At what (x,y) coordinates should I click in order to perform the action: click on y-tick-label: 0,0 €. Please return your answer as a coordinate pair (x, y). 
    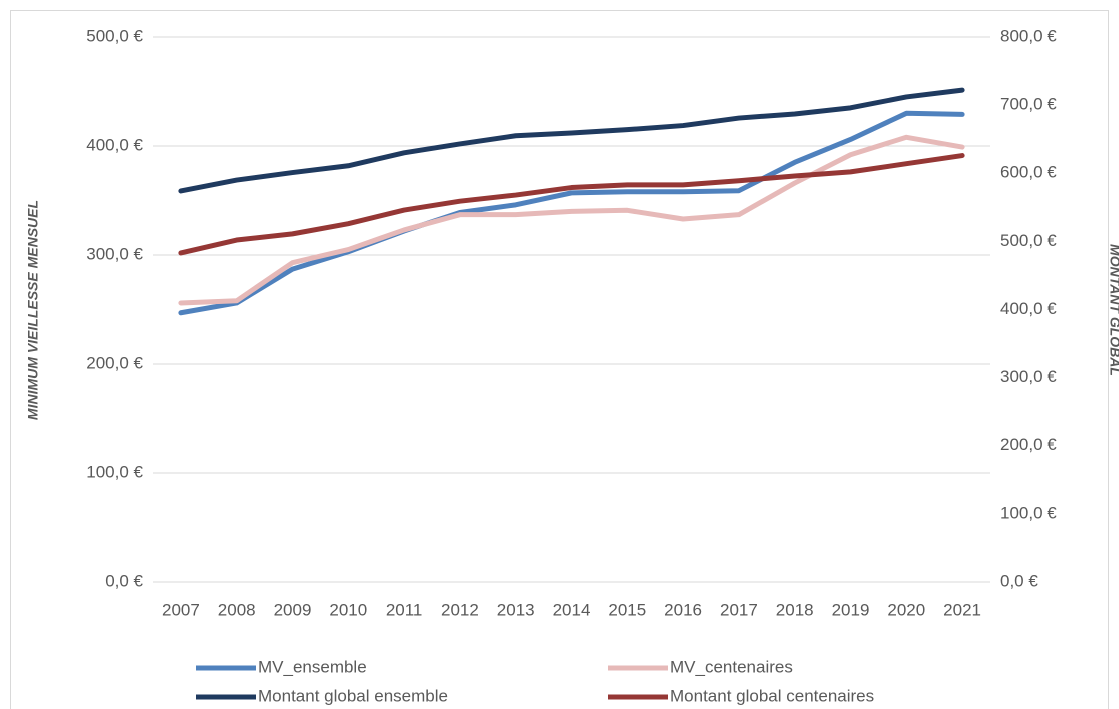
    Looking at the image, I should click on (124, 580).